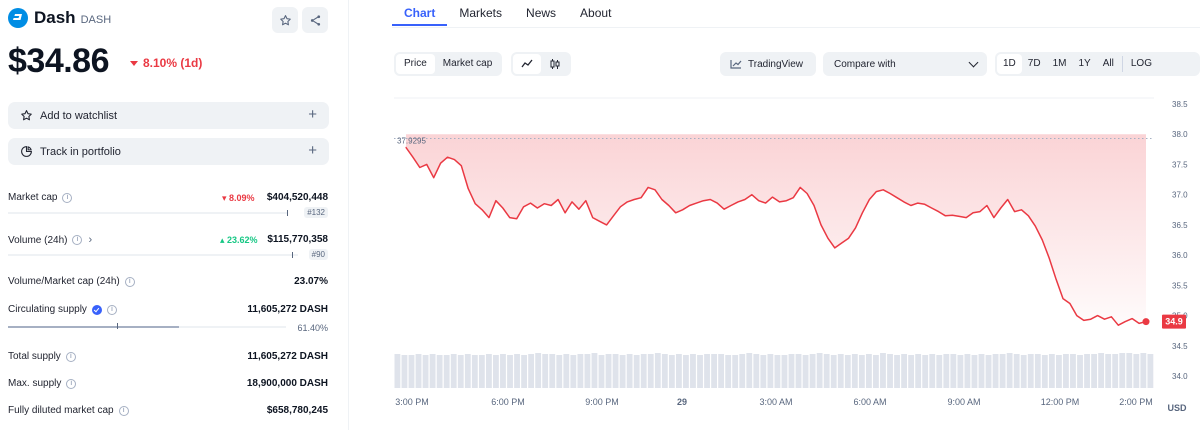  What do you see at coordinates (415, 64) in the screenshot?
I see `price-toggle-button: Price` at bounding box center [415, 64].